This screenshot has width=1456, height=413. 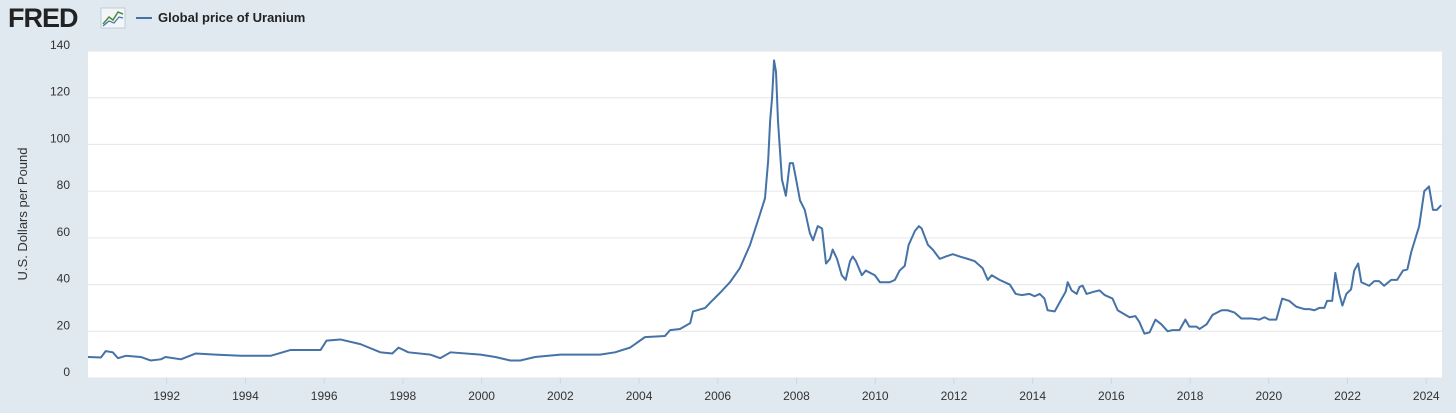 I want to click on y-tick-label: 120, so click(x=60, y=92).